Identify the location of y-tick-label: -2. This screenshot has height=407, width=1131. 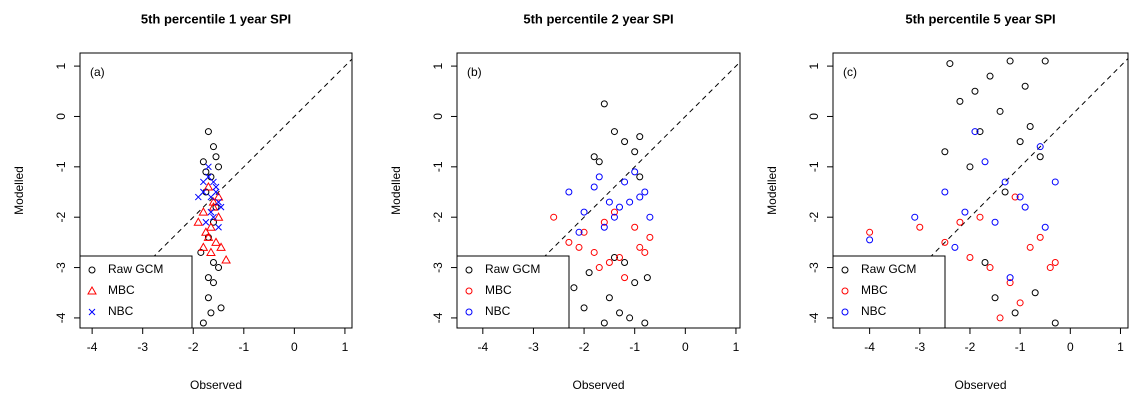
(61, 217).